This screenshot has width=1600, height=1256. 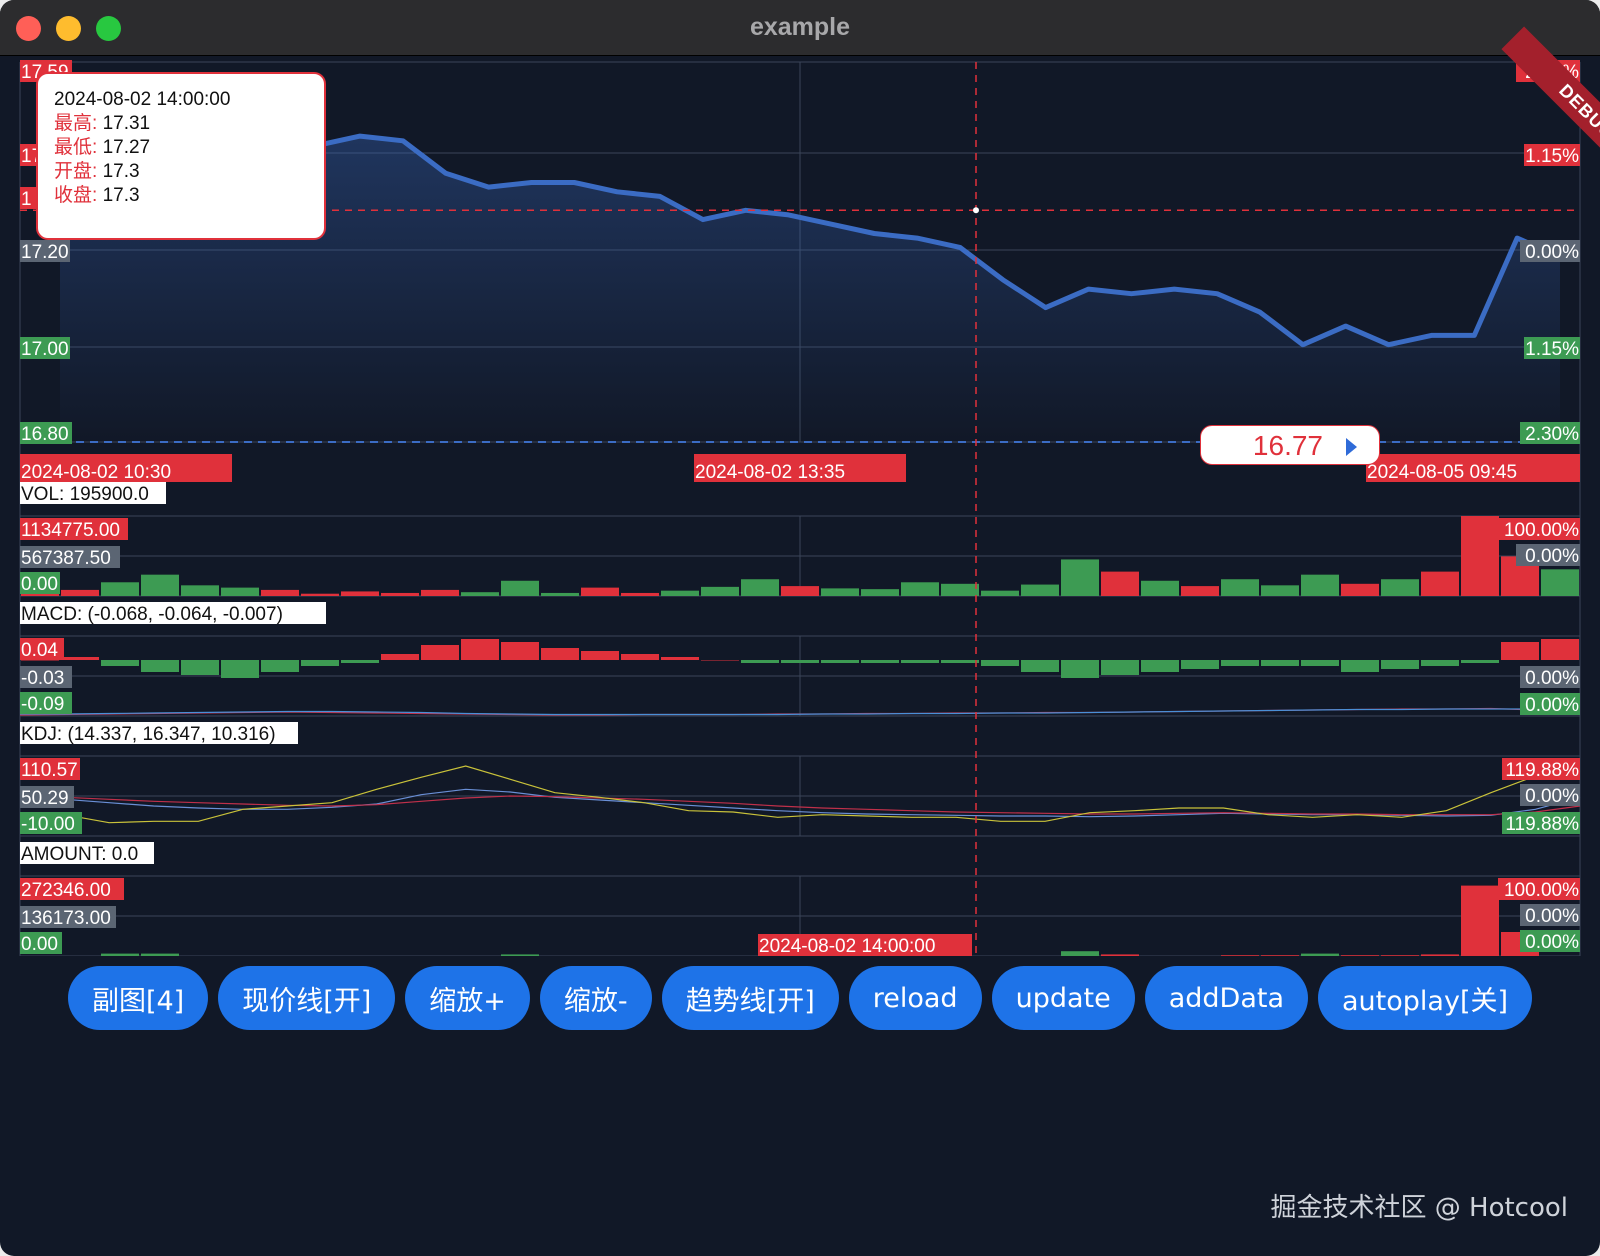 I want to click on main-axis-mid-text: 17.20, so click(x=45, y=252).